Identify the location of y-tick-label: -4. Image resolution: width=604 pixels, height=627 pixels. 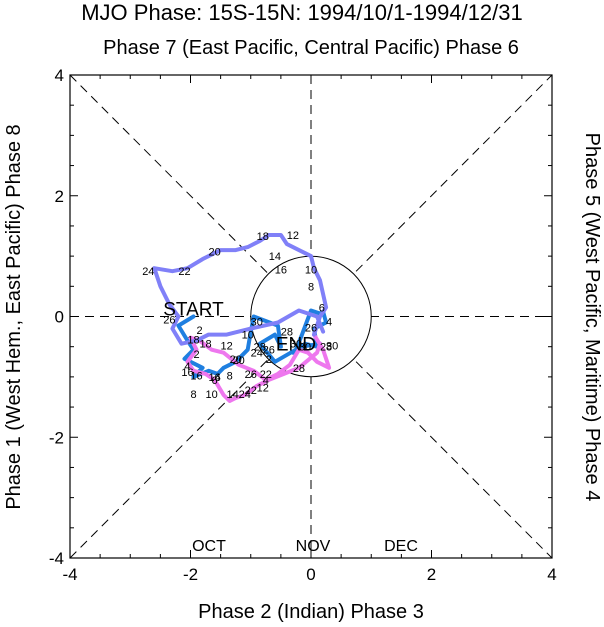
(56, 558).